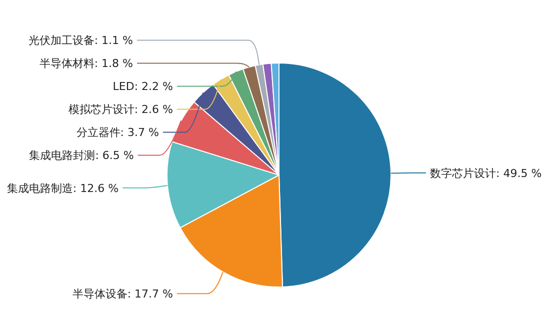 This screenshot has height=322, width=559. What do you see at coordinates (486, 173) in the screenshot?
I see `slice-label: 数字芯片设计: 49.5 %` at bounding box center [486, 173].